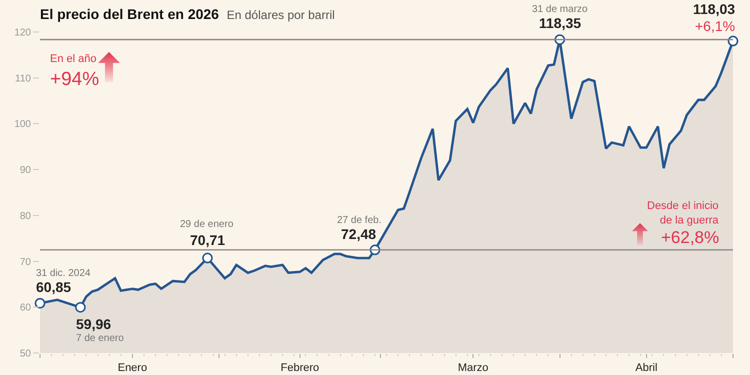  Describe the element at coordinates (683, 213) in the screenshot. I see `annotation: Desde el inicio de la guerra` at that location.